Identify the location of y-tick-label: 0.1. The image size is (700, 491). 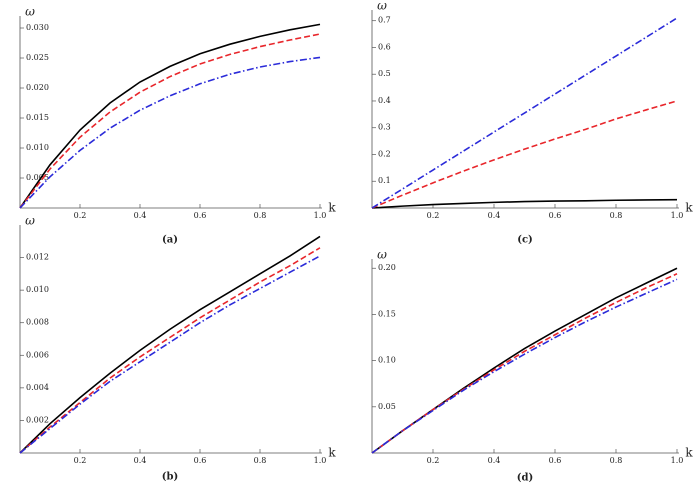
(384, 180).